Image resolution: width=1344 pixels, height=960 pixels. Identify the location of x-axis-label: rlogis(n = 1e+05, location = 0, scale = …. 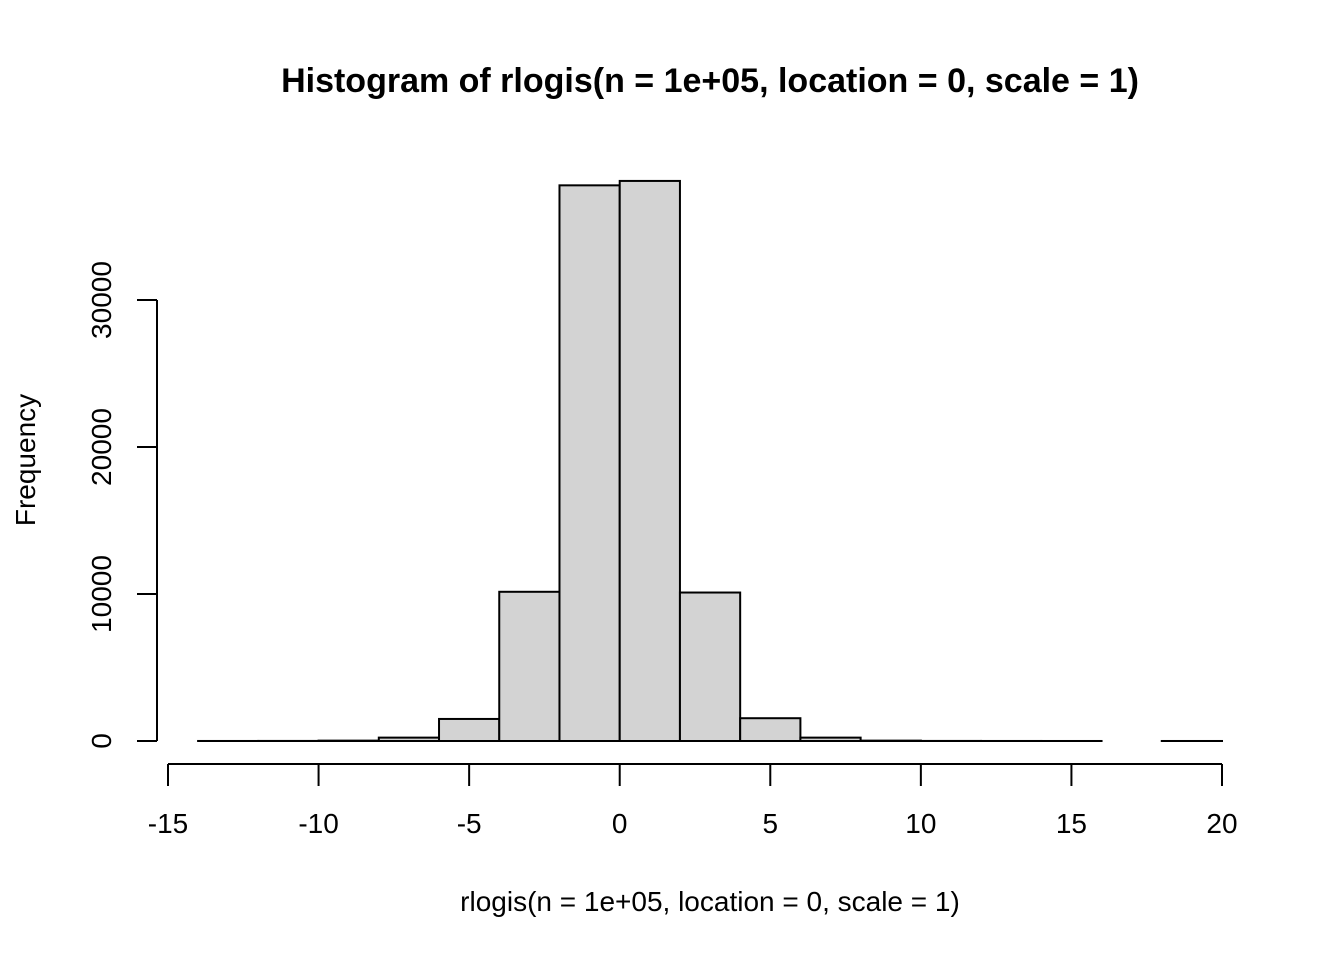
(710, 901).